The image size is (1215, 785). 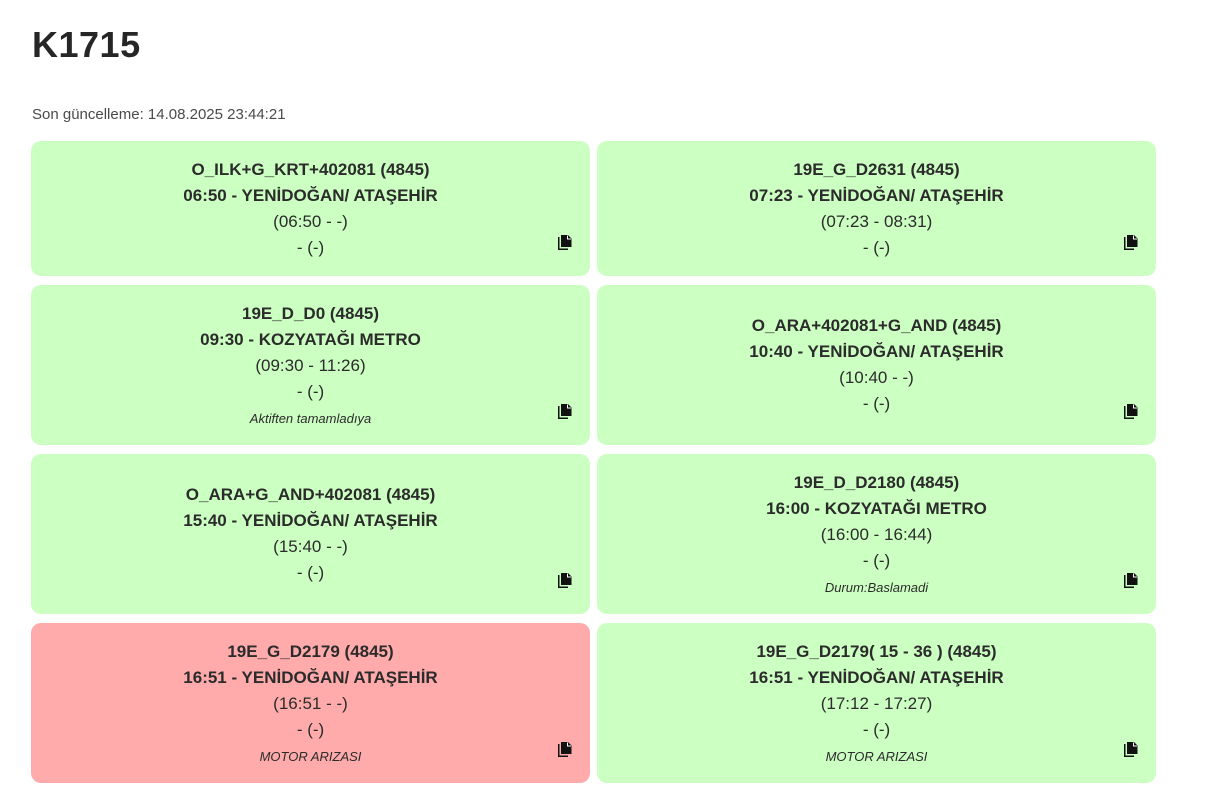 What do you see at coordinates (876, 351) in the screenshot?
I see `trip-departure: 10:40 - YENİDOĞAN/ ATAŞEHİR` at bounding box center [876, 351].